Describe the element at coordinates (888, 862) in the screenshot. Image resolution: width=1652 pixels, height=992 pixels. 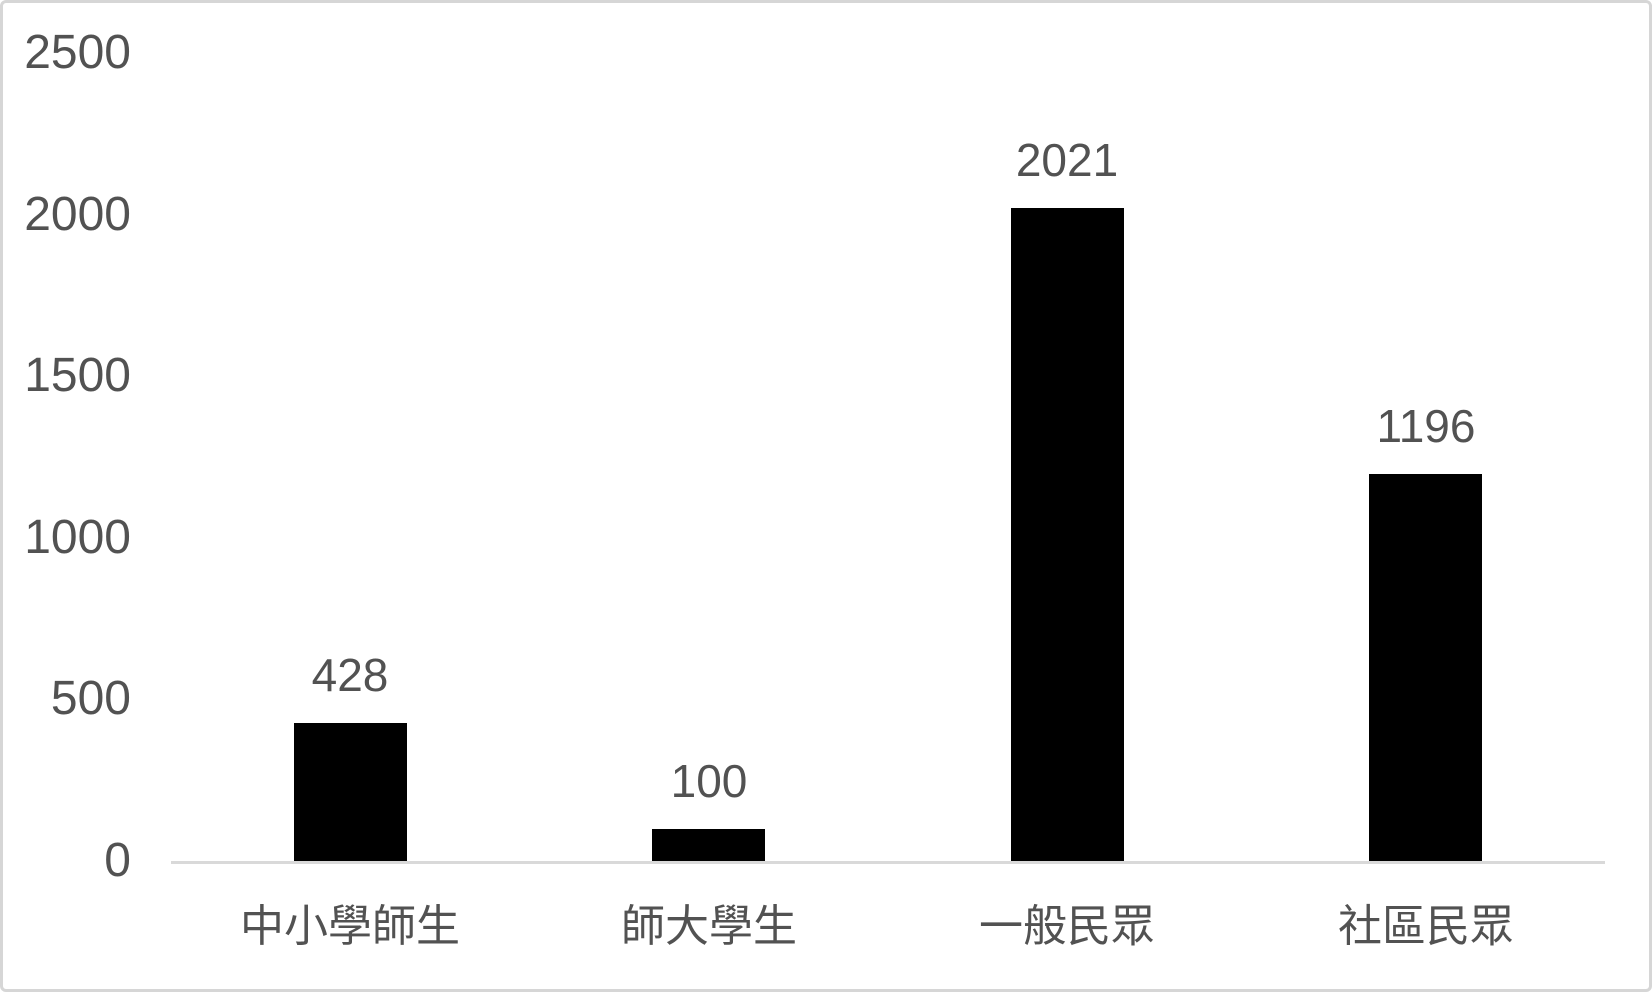
I see `x-axis-line` at that location.